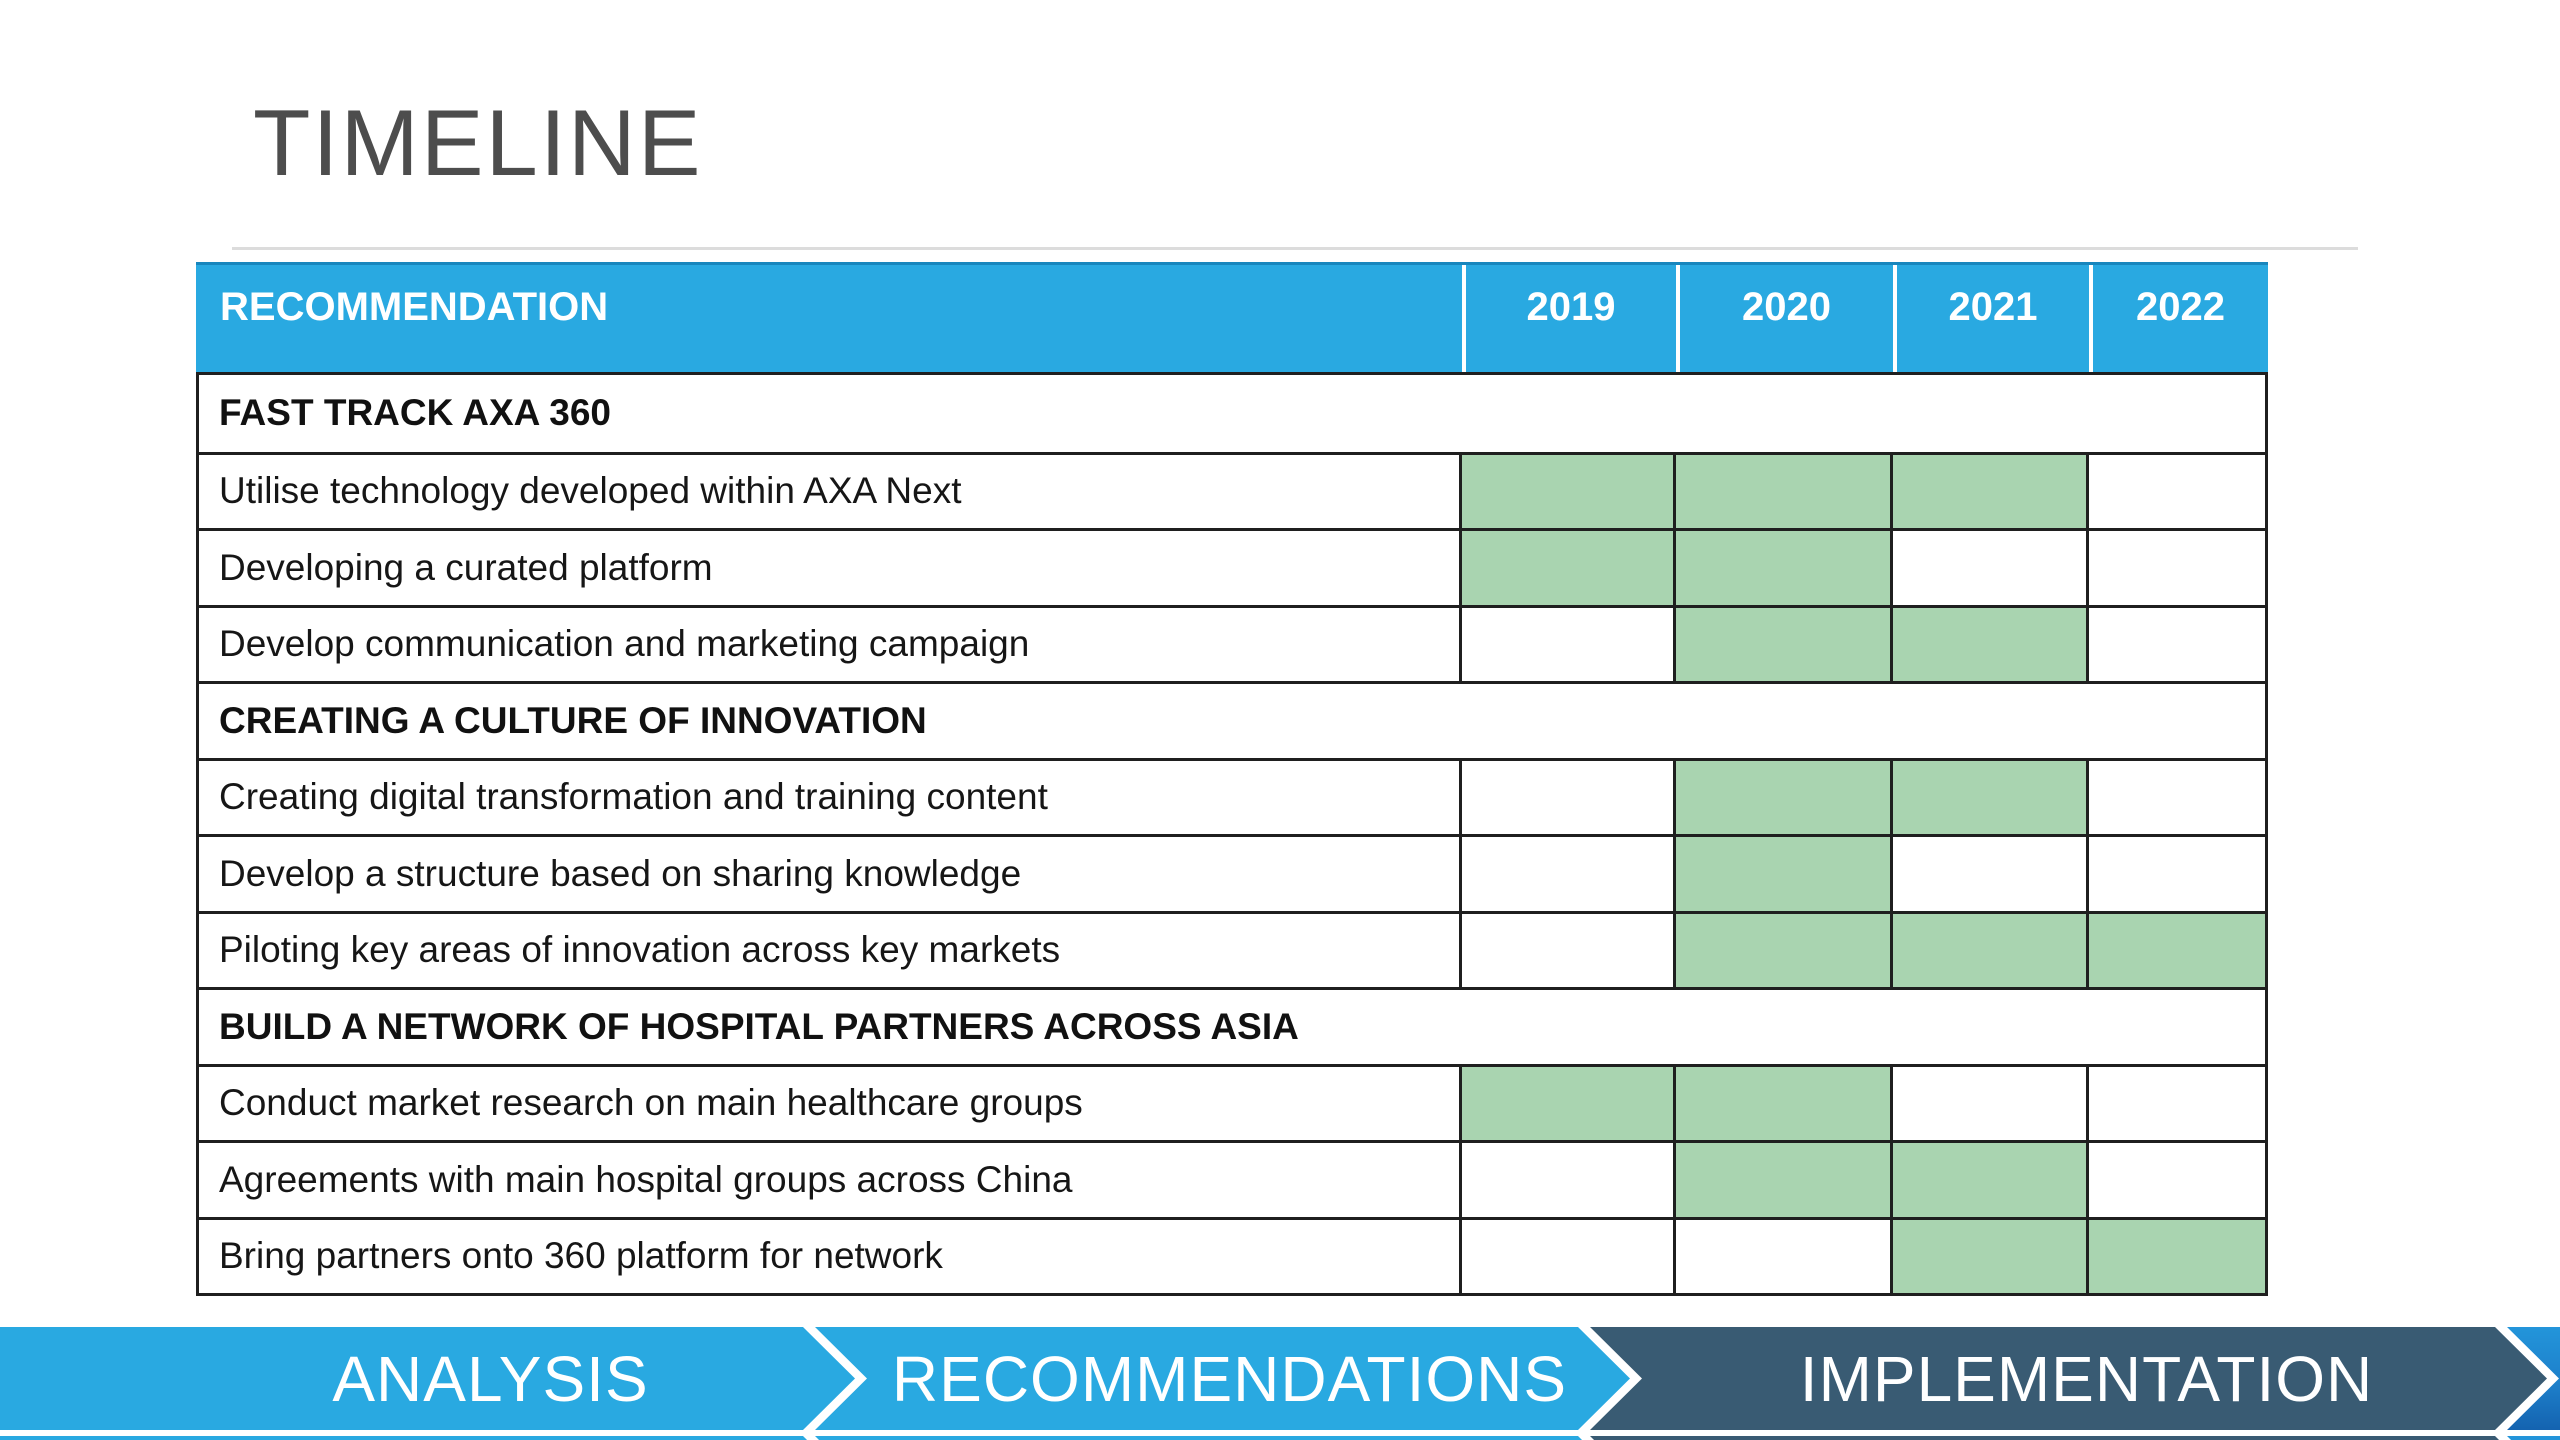  Describe the element at coordinates (415, 413) in the screenshot. I see `section-title: FAST TRACK AXA 360` at that location.